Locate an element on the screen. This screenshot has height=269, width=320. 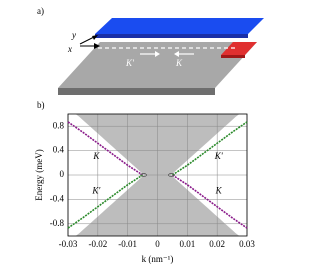
y-tick-label: 0.4 is located at coordinates (59, 150).